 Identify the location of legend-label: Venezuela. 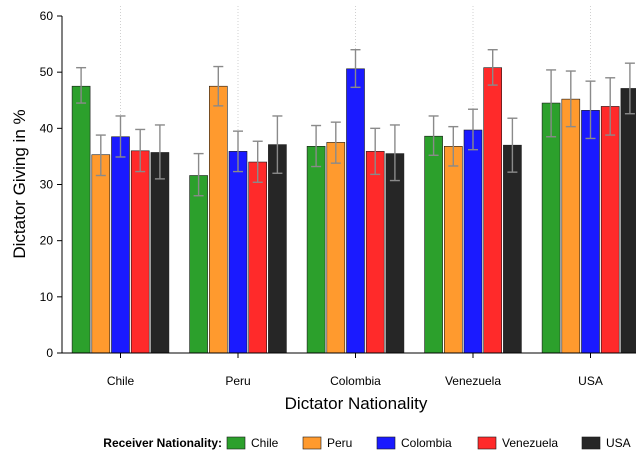
(530, 443).